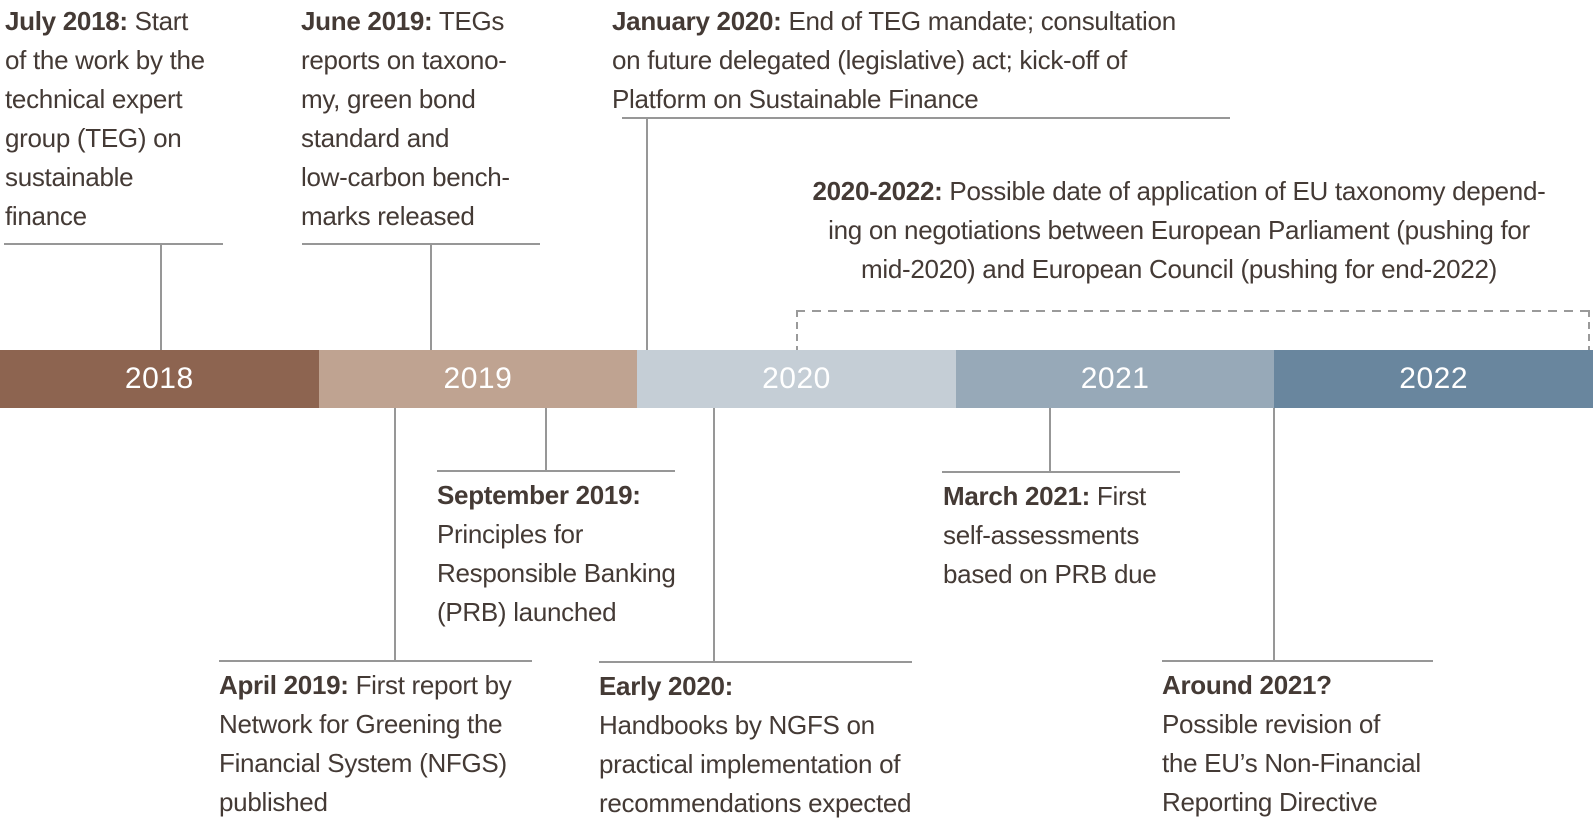  What do you see at coordinates (697, 21) in the screenshot?
I see `annotation-title: January 2020:` at bounding box center [697, 21].